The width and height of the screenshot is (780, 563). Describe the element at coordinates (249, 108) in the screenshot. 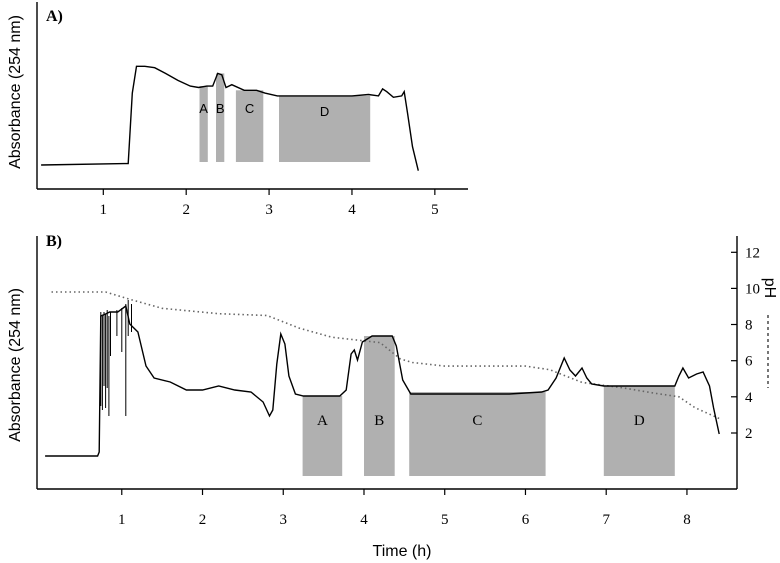

I see `panel-a-fraction-label-c: C` at that location.